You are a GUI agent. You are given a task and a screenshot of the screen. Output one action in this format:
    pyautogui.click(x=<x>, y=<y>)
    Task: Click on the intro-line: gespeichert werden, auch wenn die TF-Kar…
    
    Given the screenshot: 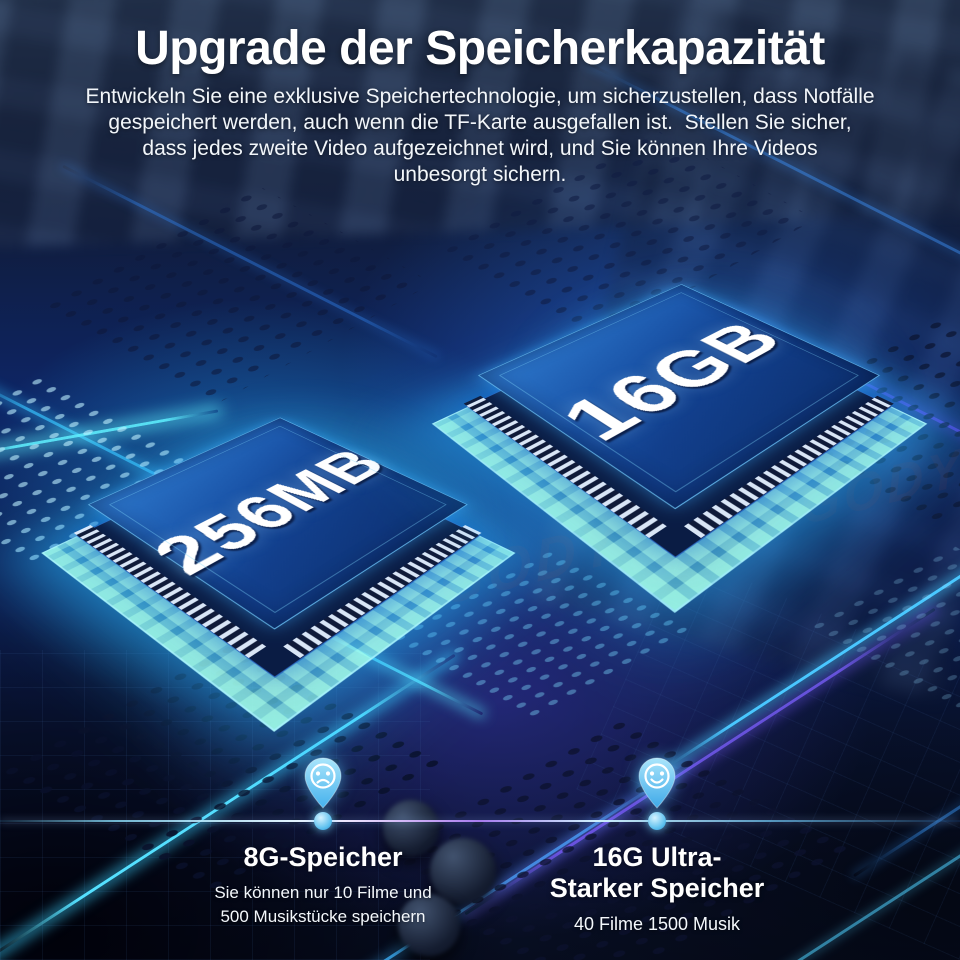 What is the action you would take?
    pyautogui.click(x=480, y=122)
    